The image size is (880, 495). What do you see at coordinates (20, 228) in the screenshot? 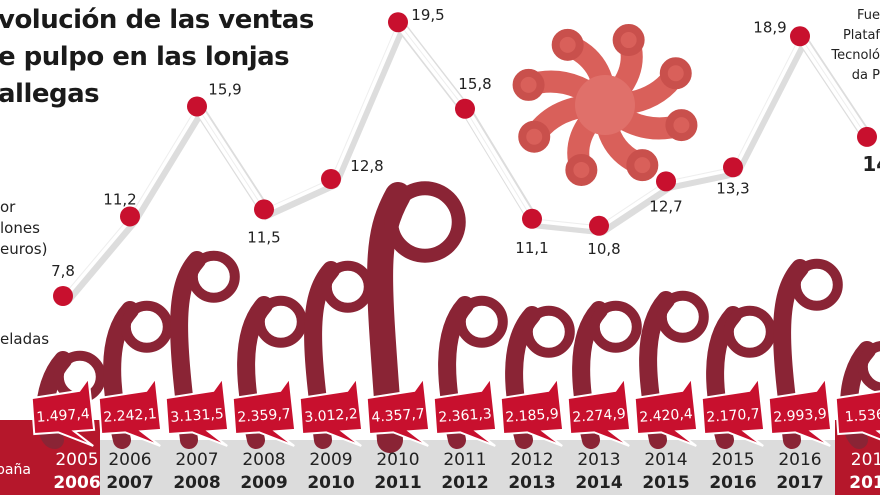
I see `label-line: lones` at bounding box center [20, 228].